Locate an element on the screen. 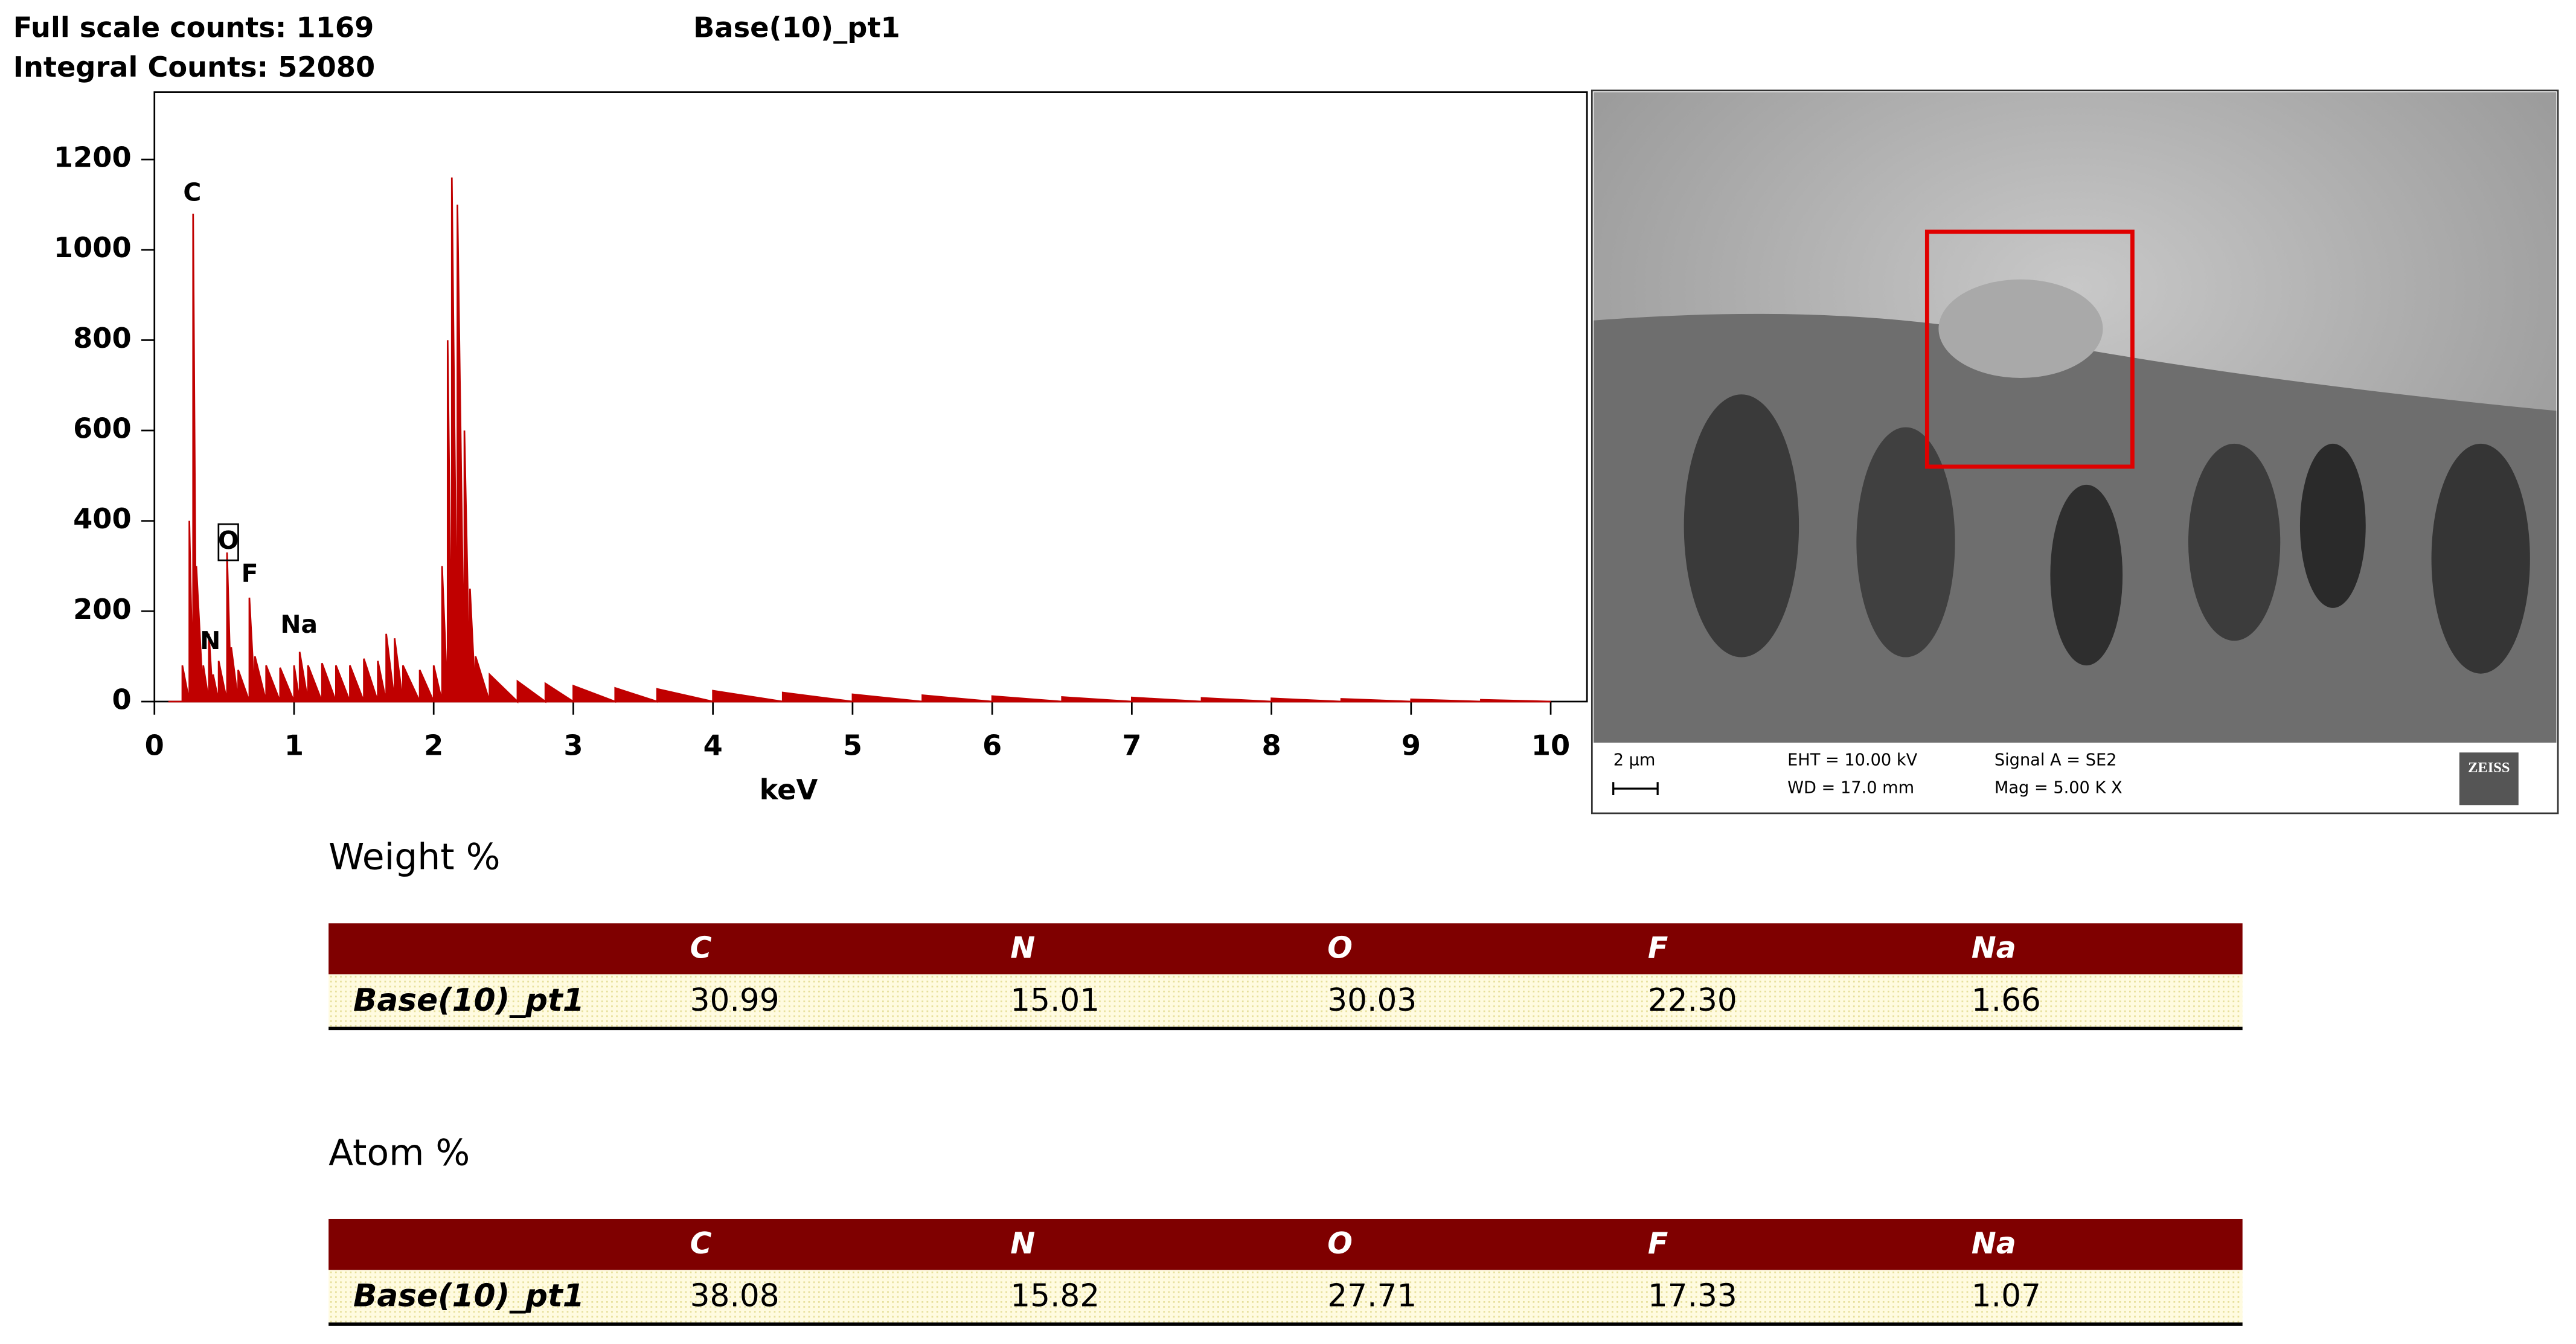 The width and height of the screenshot is (2576, 1344). sem-wd: WD = 17.0 mm is located at coordinates (1850, 788).